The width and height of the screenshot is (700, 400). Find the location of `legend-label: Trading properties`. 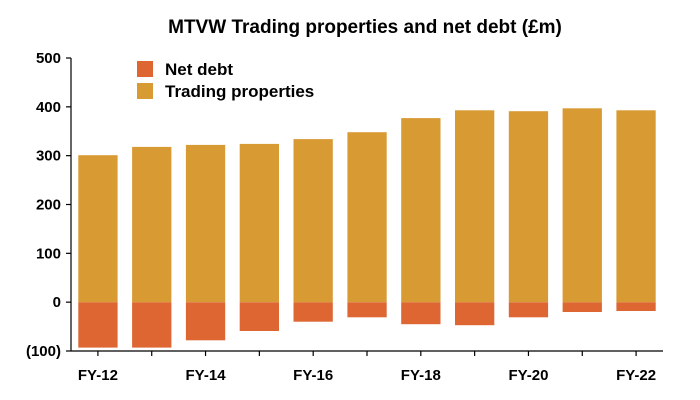

legend-label: Trading properties is located at coordinates (239, 91).